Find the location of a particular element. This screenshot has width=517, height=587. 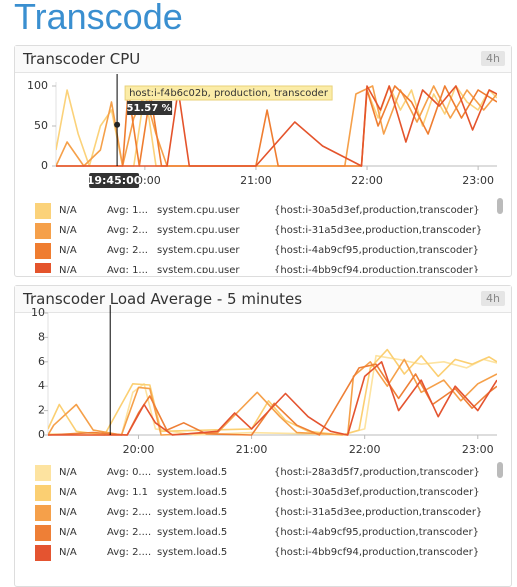

widget-title: Transcoder CPU is located at coordinates (82, 59).